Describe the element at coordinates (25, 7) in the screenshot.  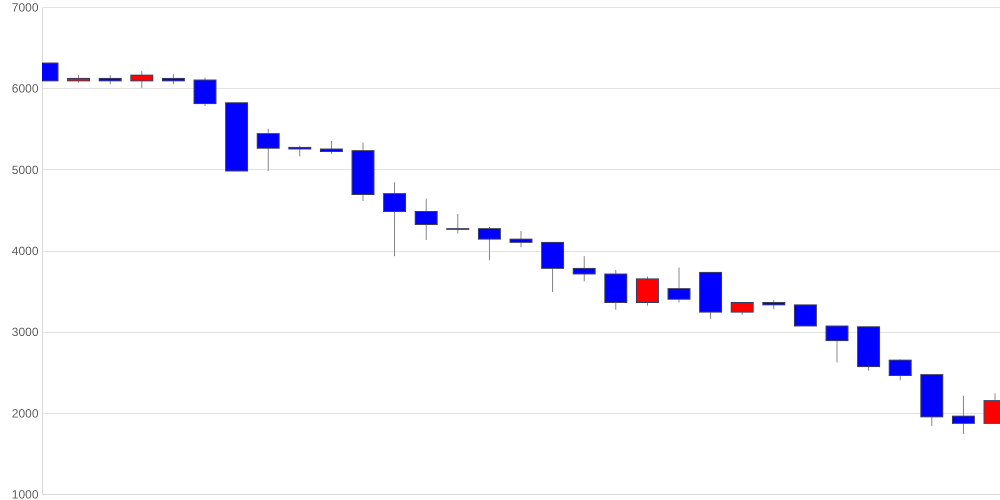
I see `y-tick-label: 7000` at that location.